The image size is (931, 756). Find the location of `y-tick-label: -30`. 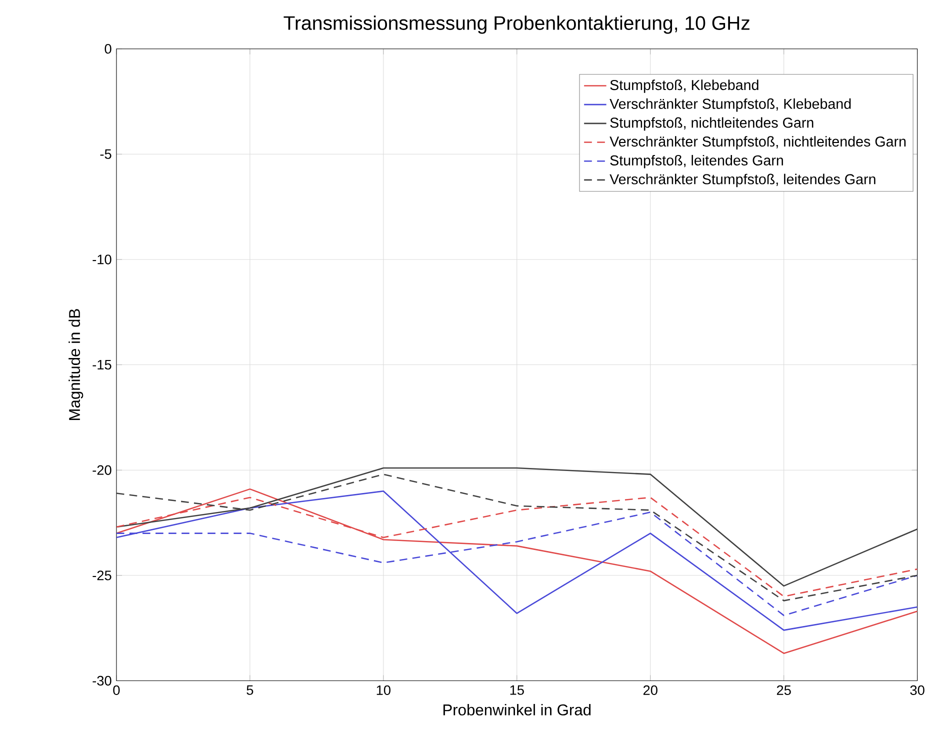

y-tick-label: -30 is located at coordinates (102, 681).